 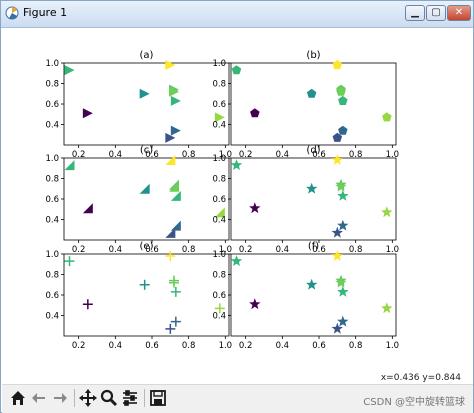 I want to click on configure-subplots-button, so click(x=130, y=398).